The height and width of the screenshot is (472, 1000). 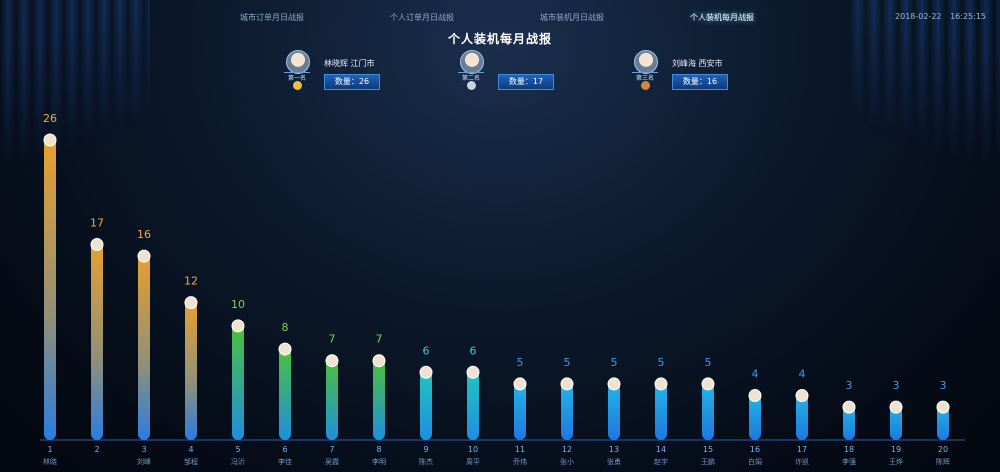 I want to click on data-label-18: 3, so click(x=849, y=385).